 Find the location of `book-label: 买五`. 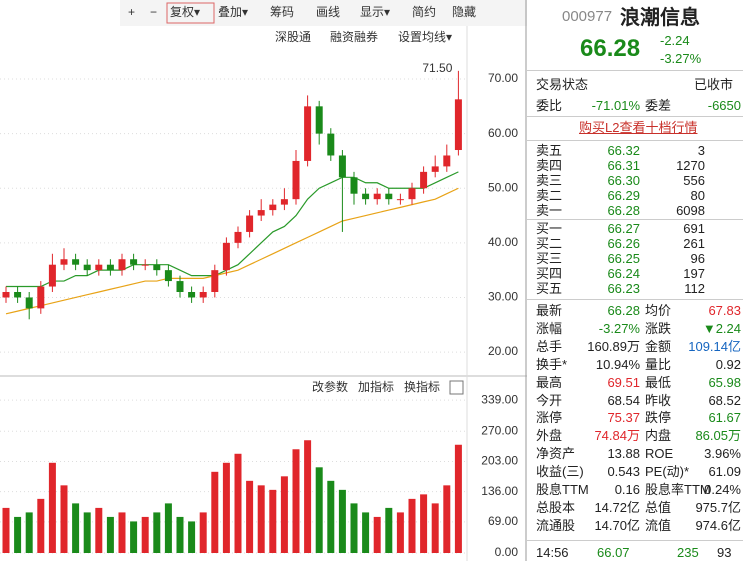

book-label: 买五 is located at coordinates (549, 288).